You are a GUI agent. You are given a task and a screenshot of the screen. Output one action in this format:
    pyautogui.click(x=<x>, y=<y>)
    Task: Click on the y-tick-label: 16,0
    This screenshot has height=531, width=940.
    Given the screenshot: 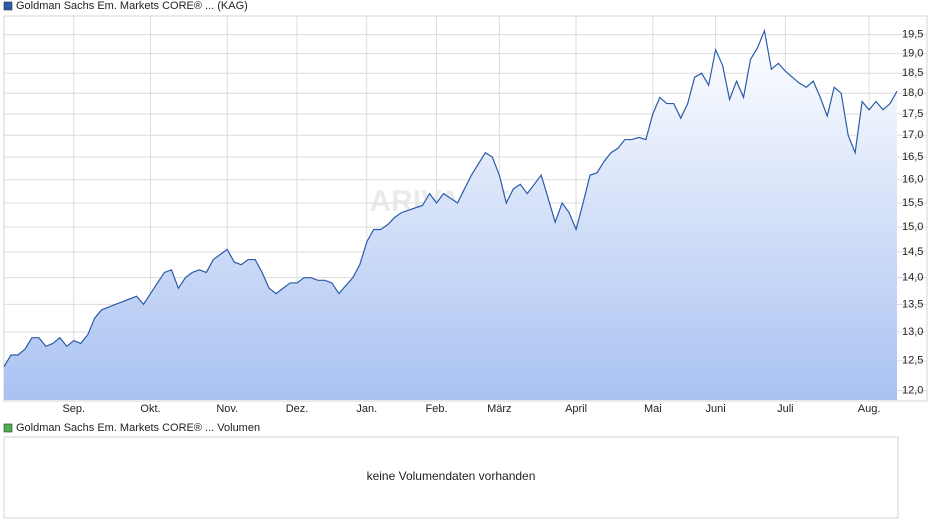 What is the action you would take?
    pyautogui.click(x=912, y=180)
    